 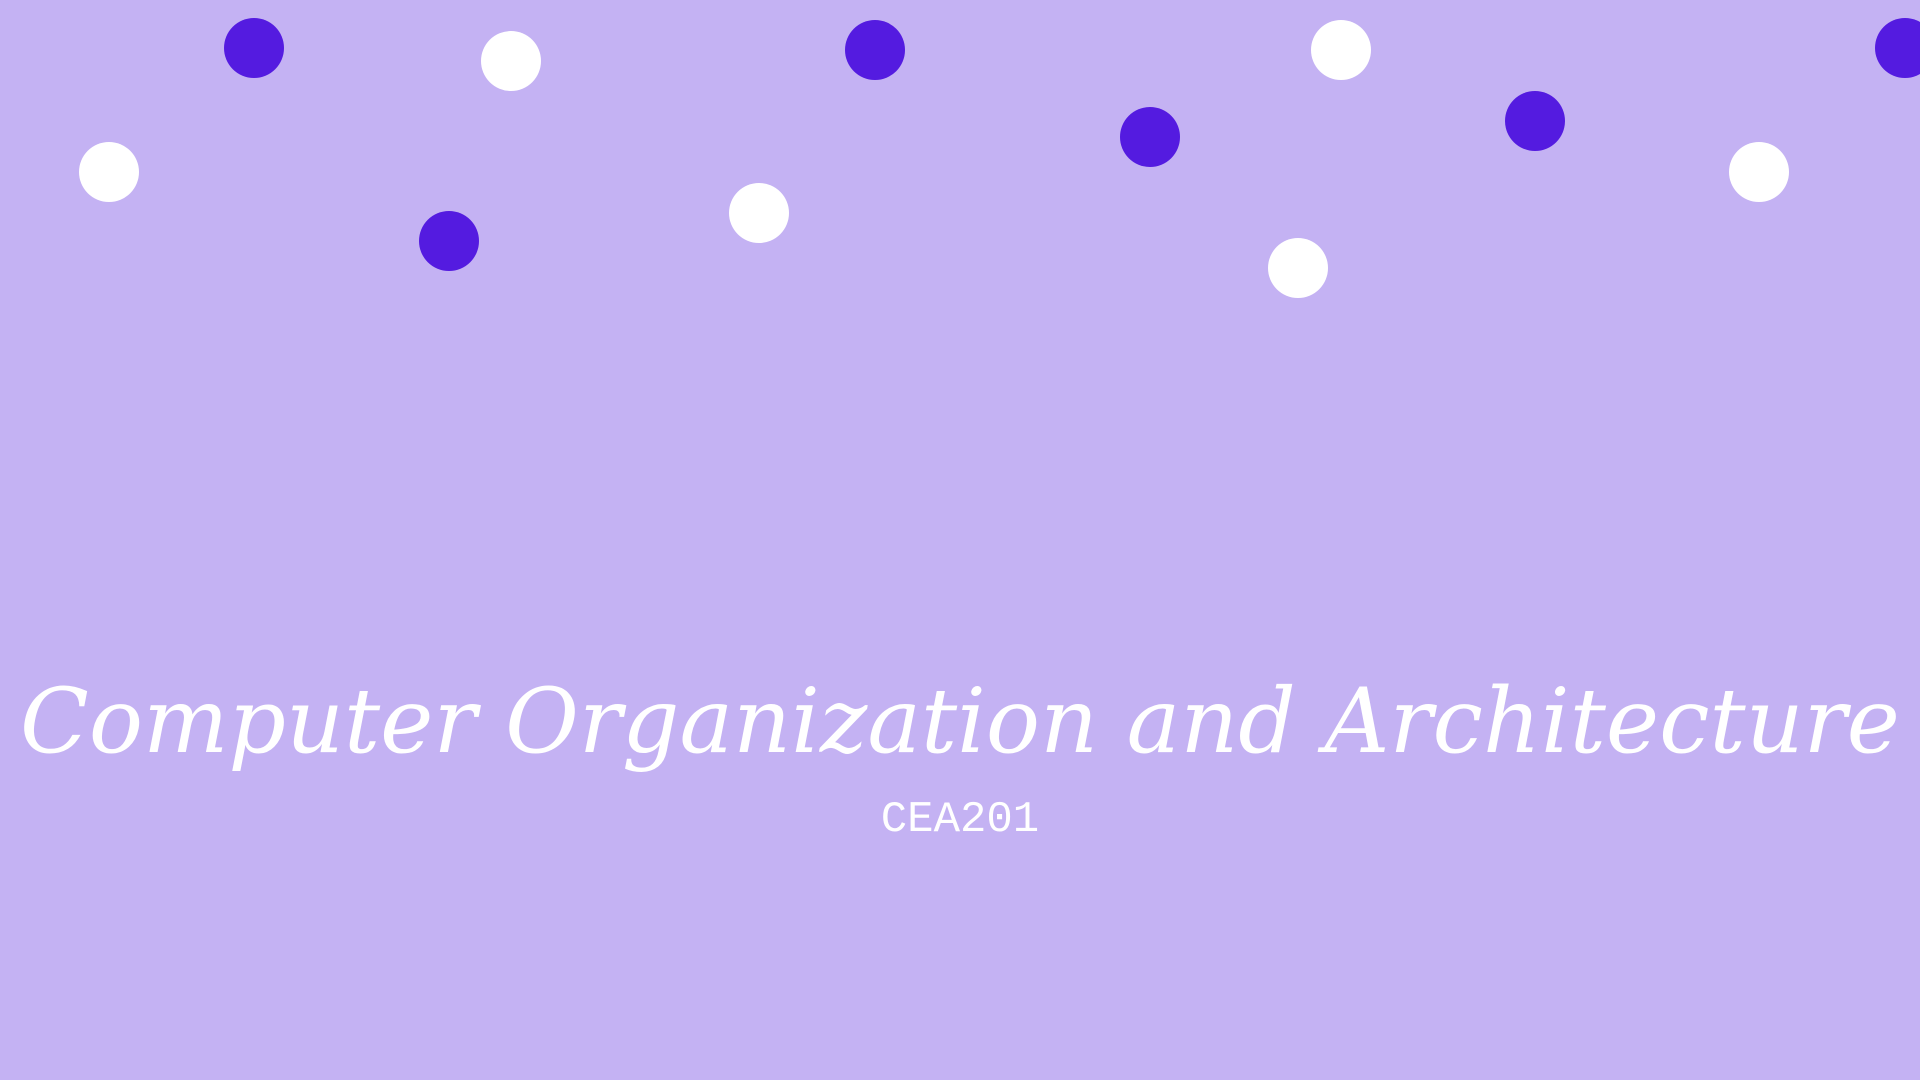 What do you see at coordinates (960, 721) in the screenshot?
I see `slide-title: Computer Organization and Architecture` at bounding box center [960, 721].